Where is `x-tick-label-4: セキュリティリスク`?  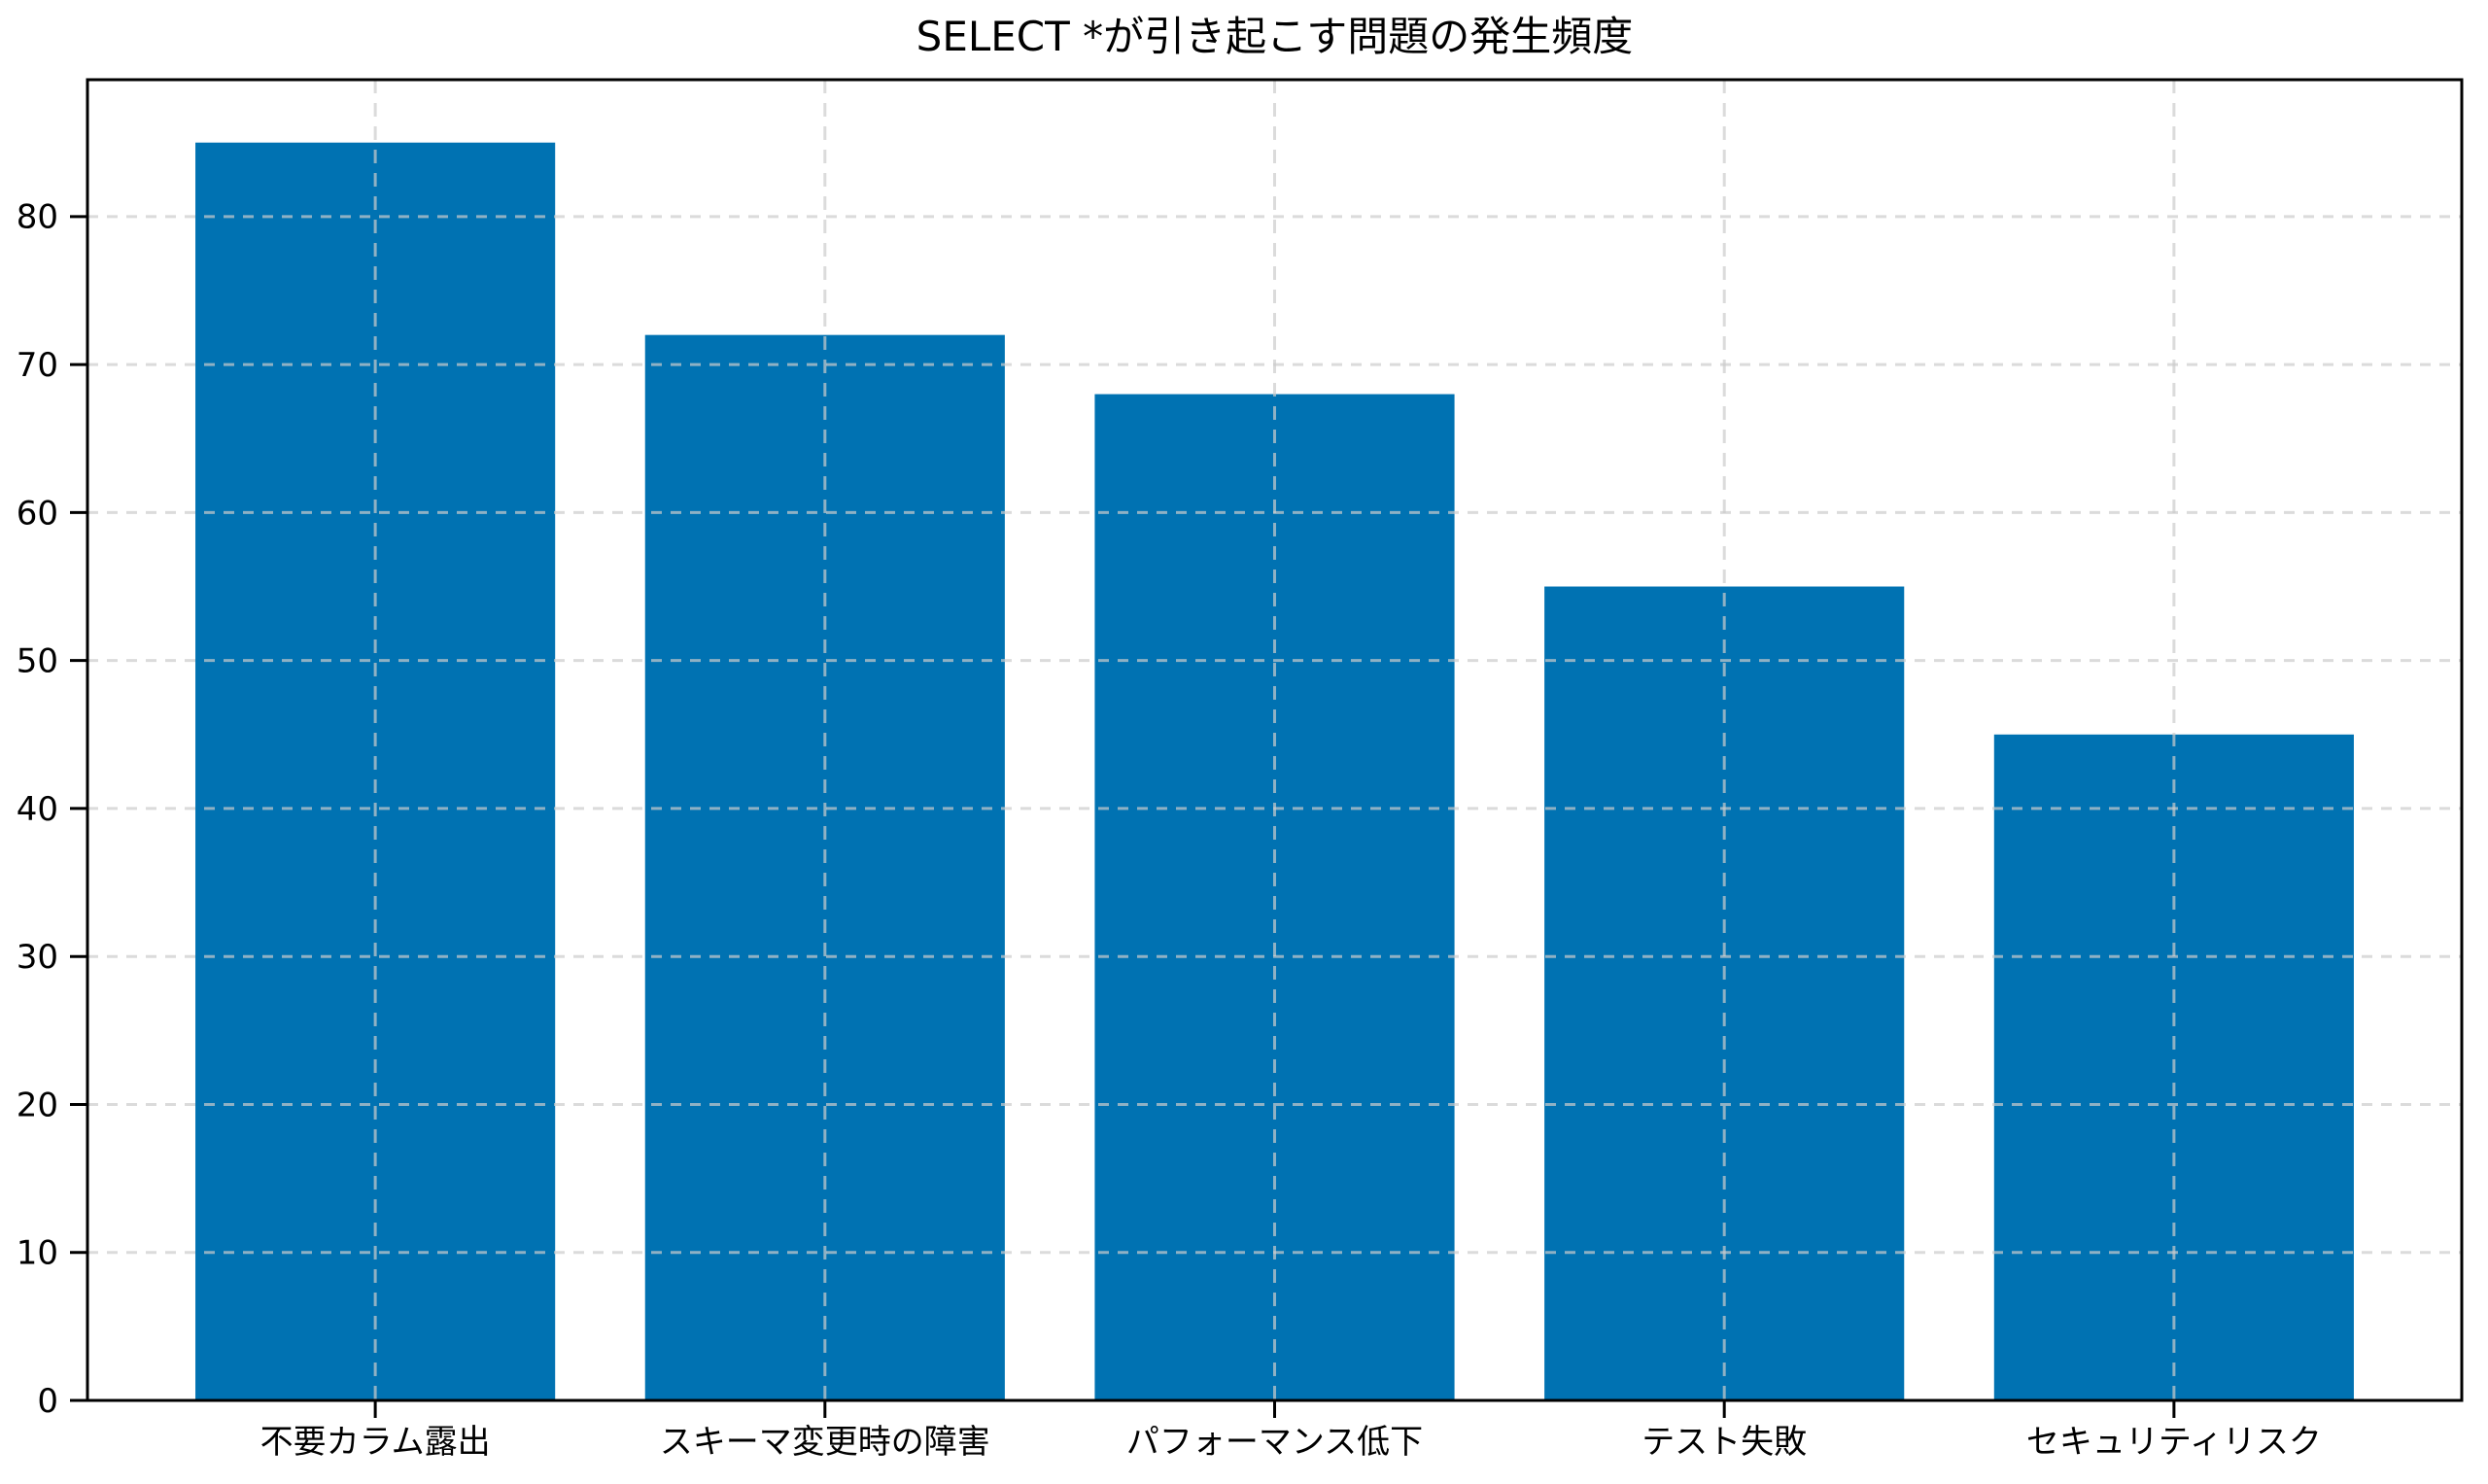
x-tick-label-4: セキュリティリスク is located at coordinates (2174, 1442).